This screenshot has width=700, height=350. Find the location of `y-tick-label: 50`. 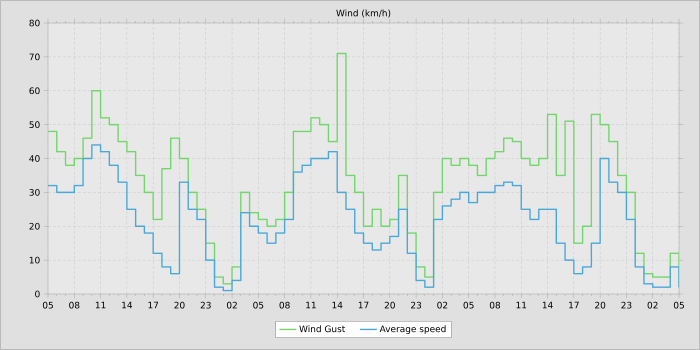

y-tick-label: 50 is located at coordinates (35, 124).